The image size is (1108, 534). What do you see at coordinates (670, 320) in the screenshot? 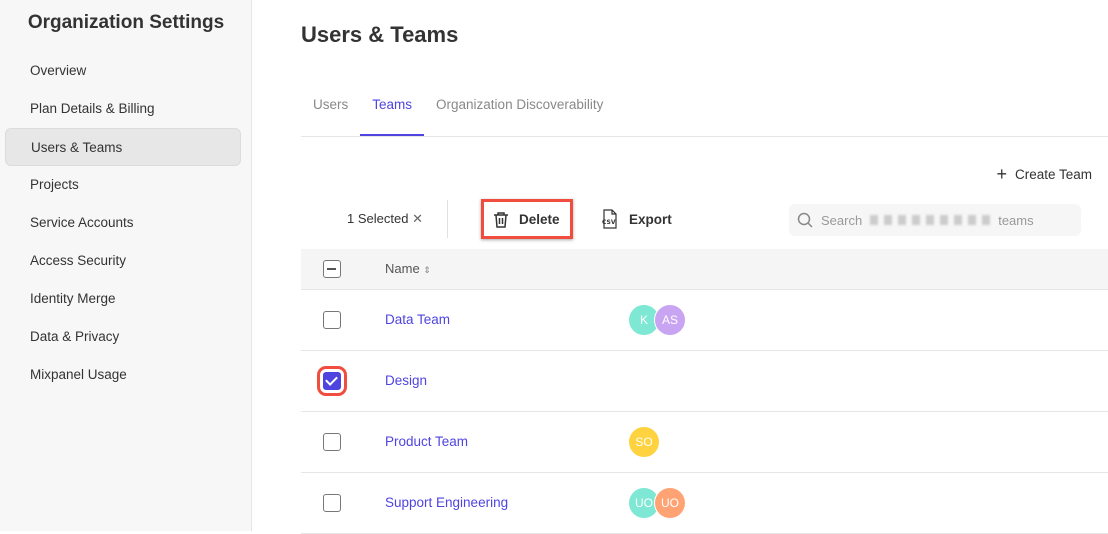
I see `avatar: AS` at bounding box center [670, 320].